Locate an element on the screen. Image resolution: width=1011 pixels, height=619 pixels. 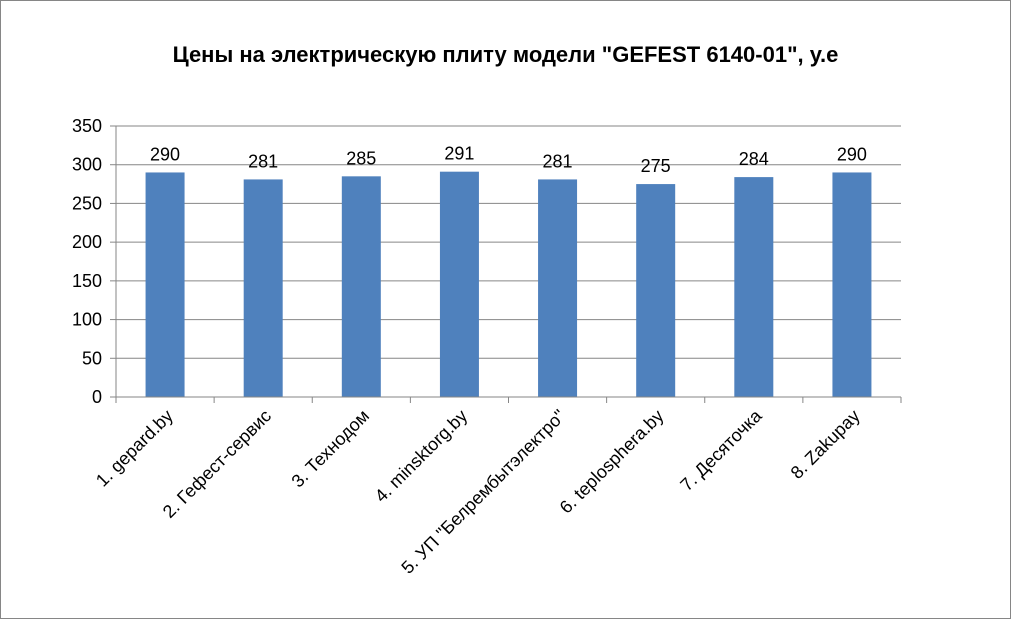
y-tick-label: 200 is located at coordinates (87, 242).